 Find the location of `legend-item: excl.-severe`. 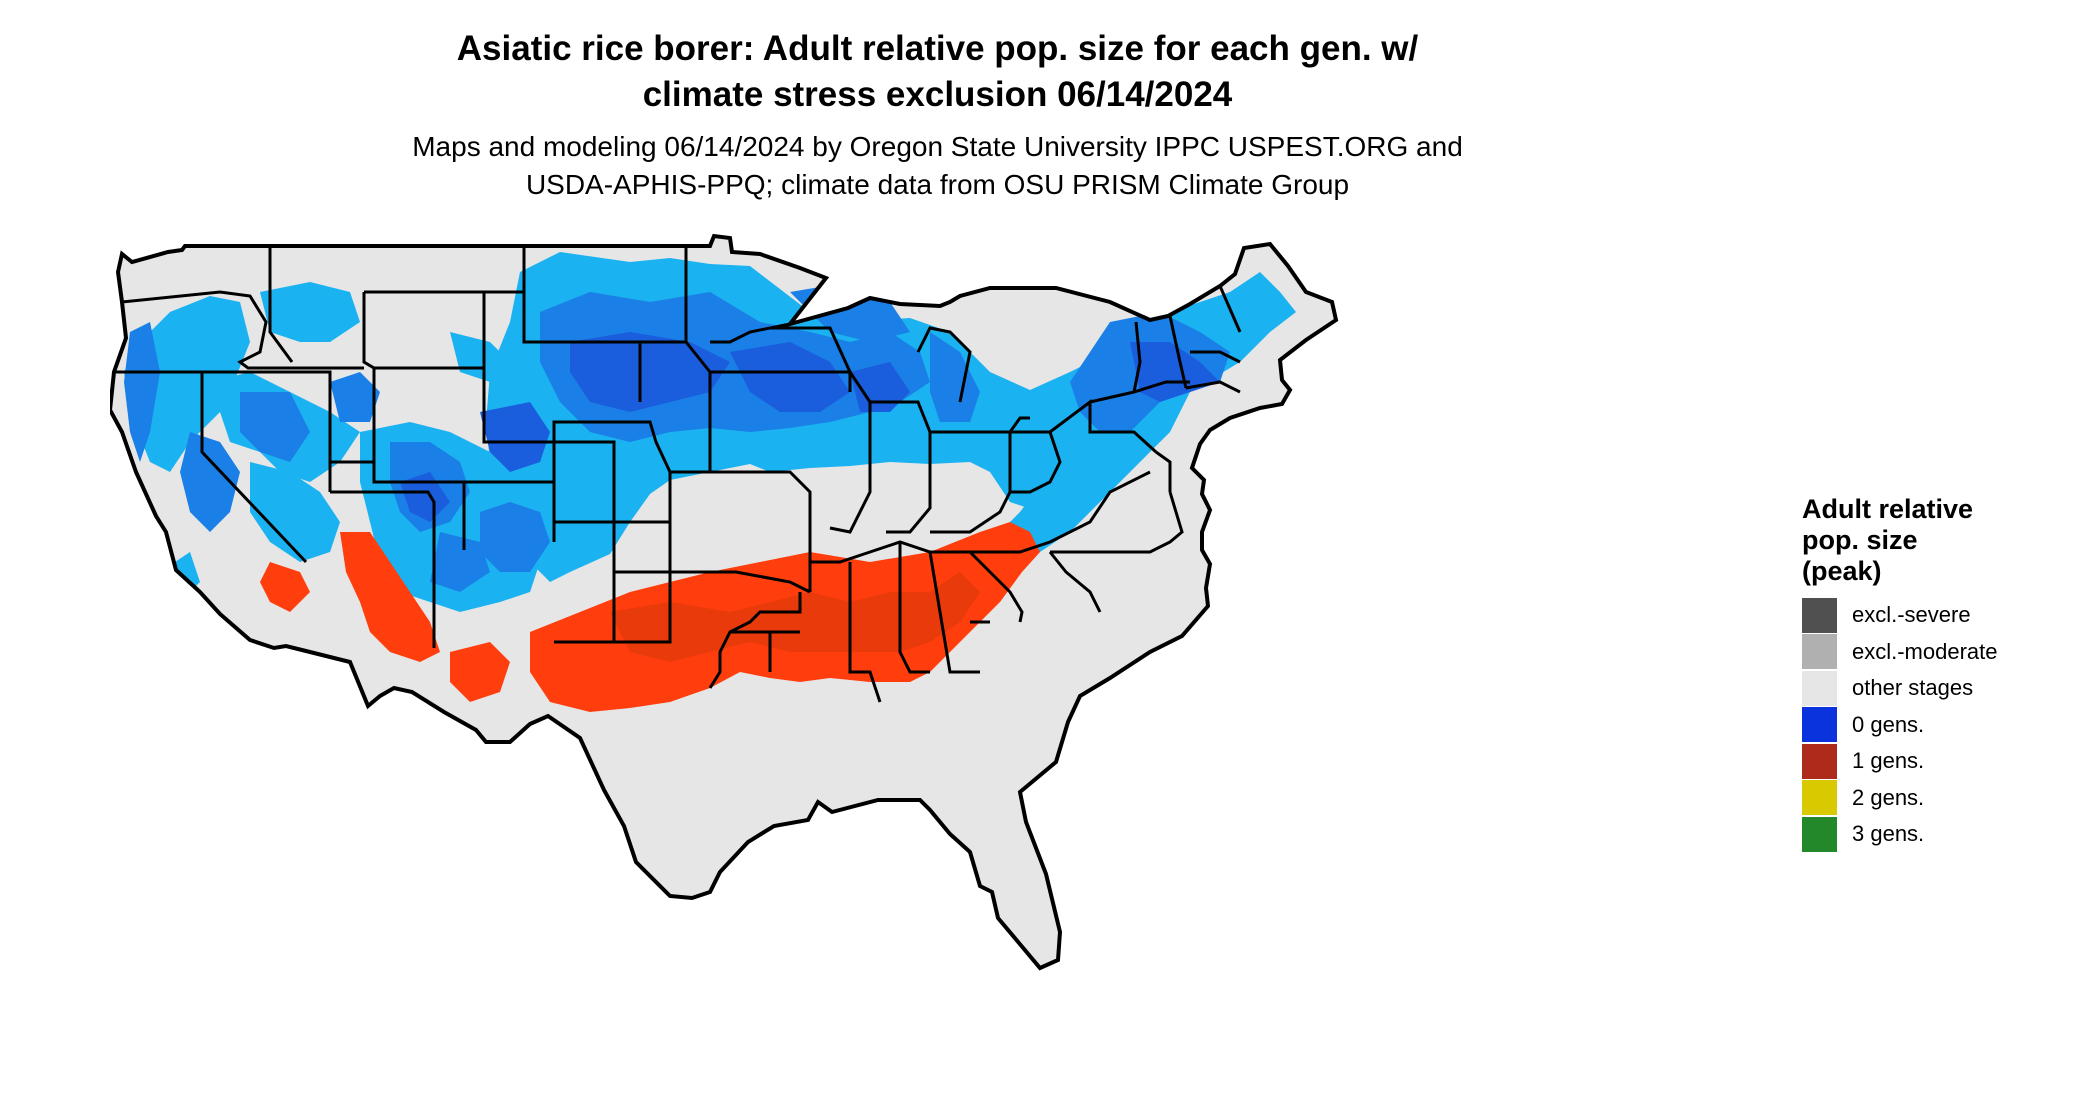

legend-item: excl.-severe is located at coordinates (1942, 615).